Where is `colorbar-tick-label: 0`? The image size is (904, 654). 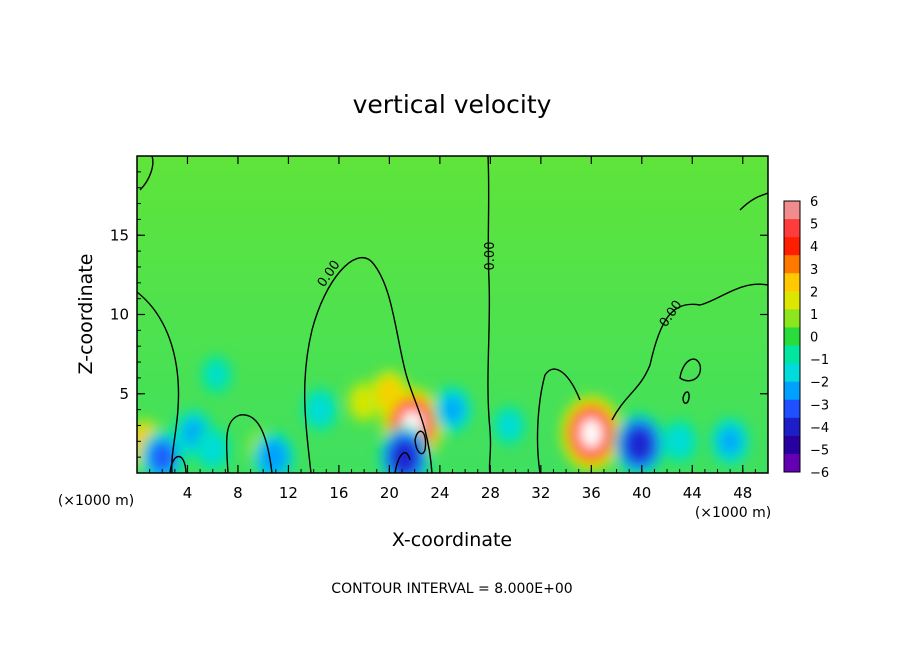 colorbar-tick-label: 0 is located at coordinates (814, 338).